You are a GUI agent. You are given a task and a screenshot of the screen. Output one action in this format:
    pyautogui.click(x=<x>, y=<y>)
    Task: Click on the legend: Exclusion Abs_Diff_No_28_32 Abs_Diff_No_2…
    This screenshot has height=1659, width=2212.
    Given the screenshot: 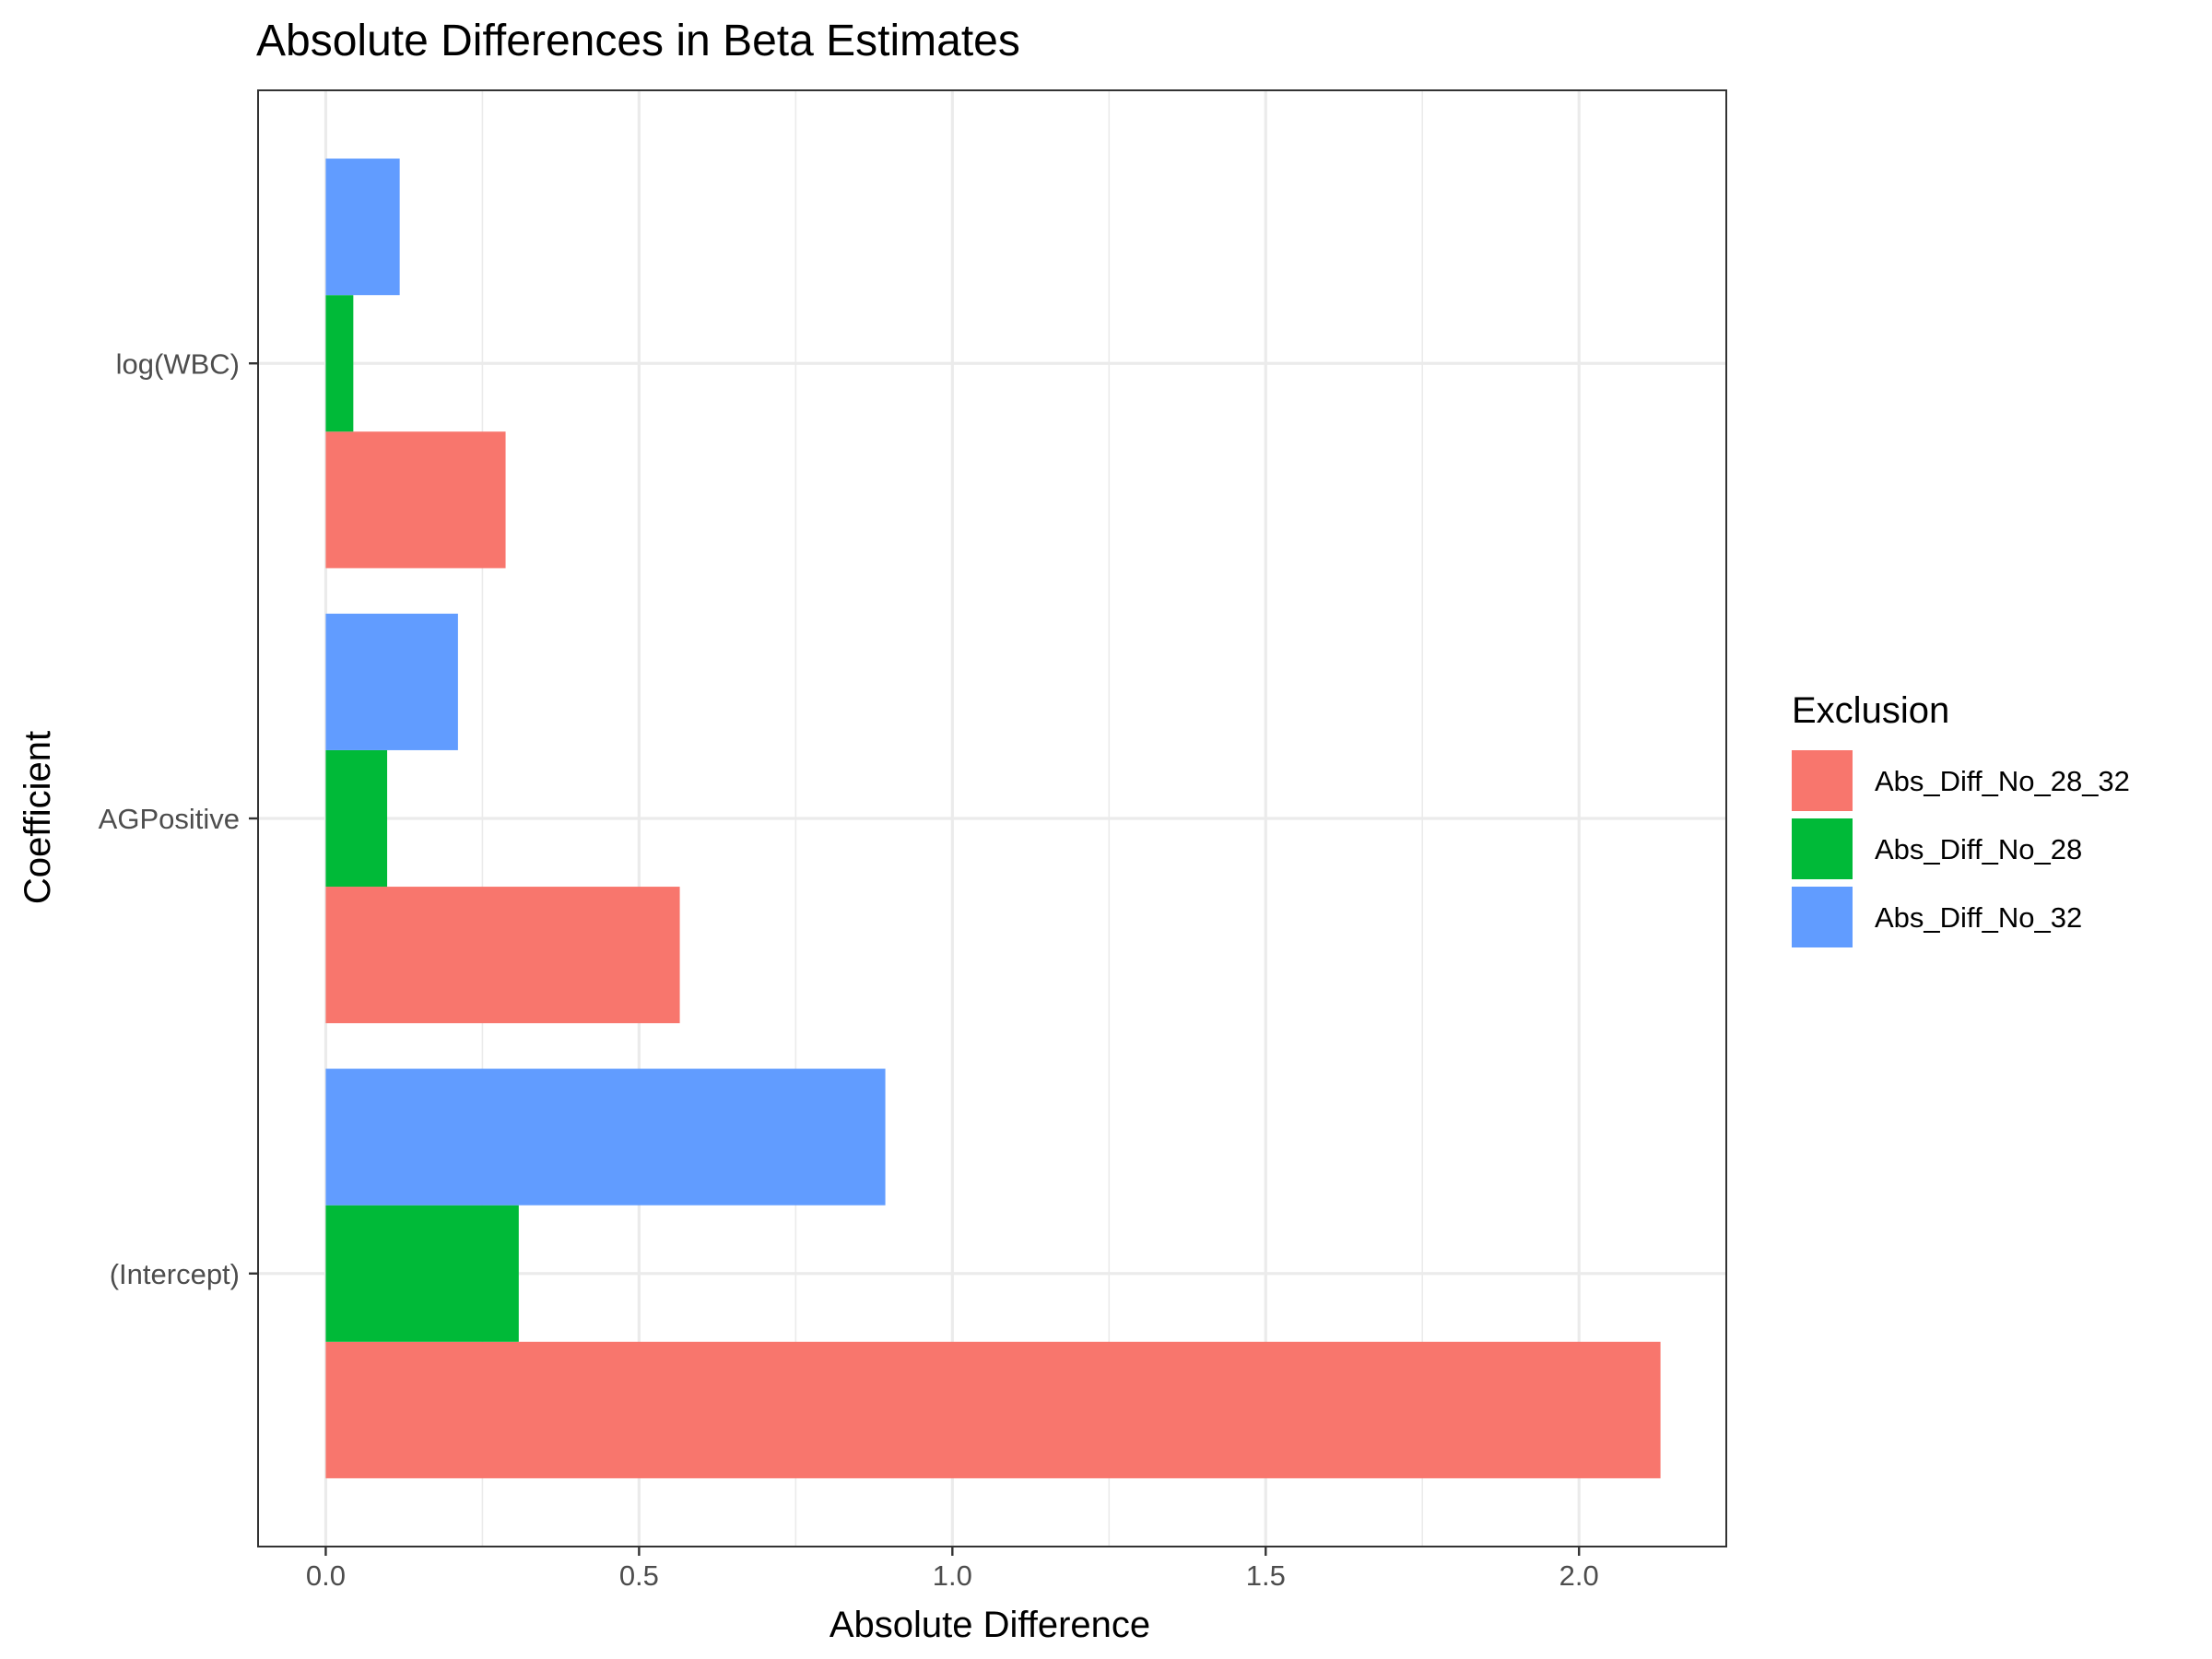 What is the action you would take?
    pyautogui.click(x=1961, y=818)
    